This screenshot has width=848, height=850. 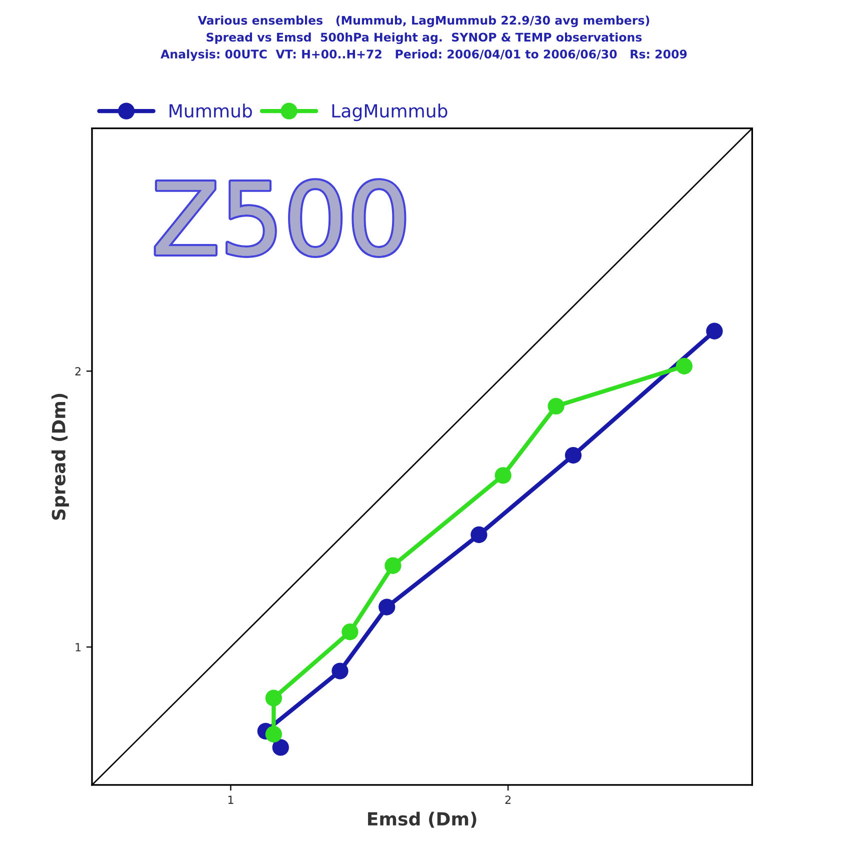 What do you see at coordinates (60, 457) in the screenshot?
I see `y-axis-title: Spread (Dm)` at bounding box center [60, 457].